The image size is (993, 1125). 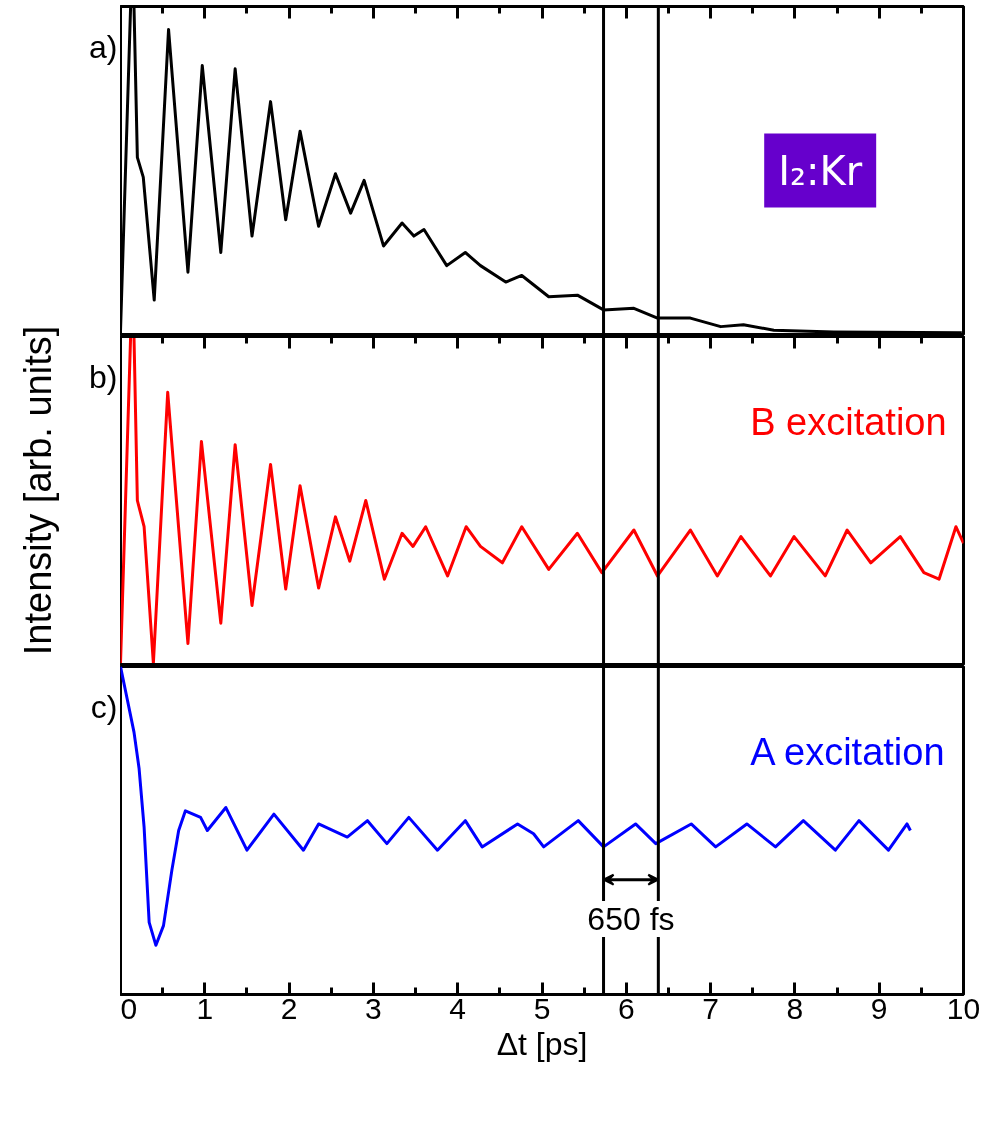 What do you see at coordinates (879, 1008) in the screenshot?
I see `x-tick-label: 9` at bounding box center [879, 1008].